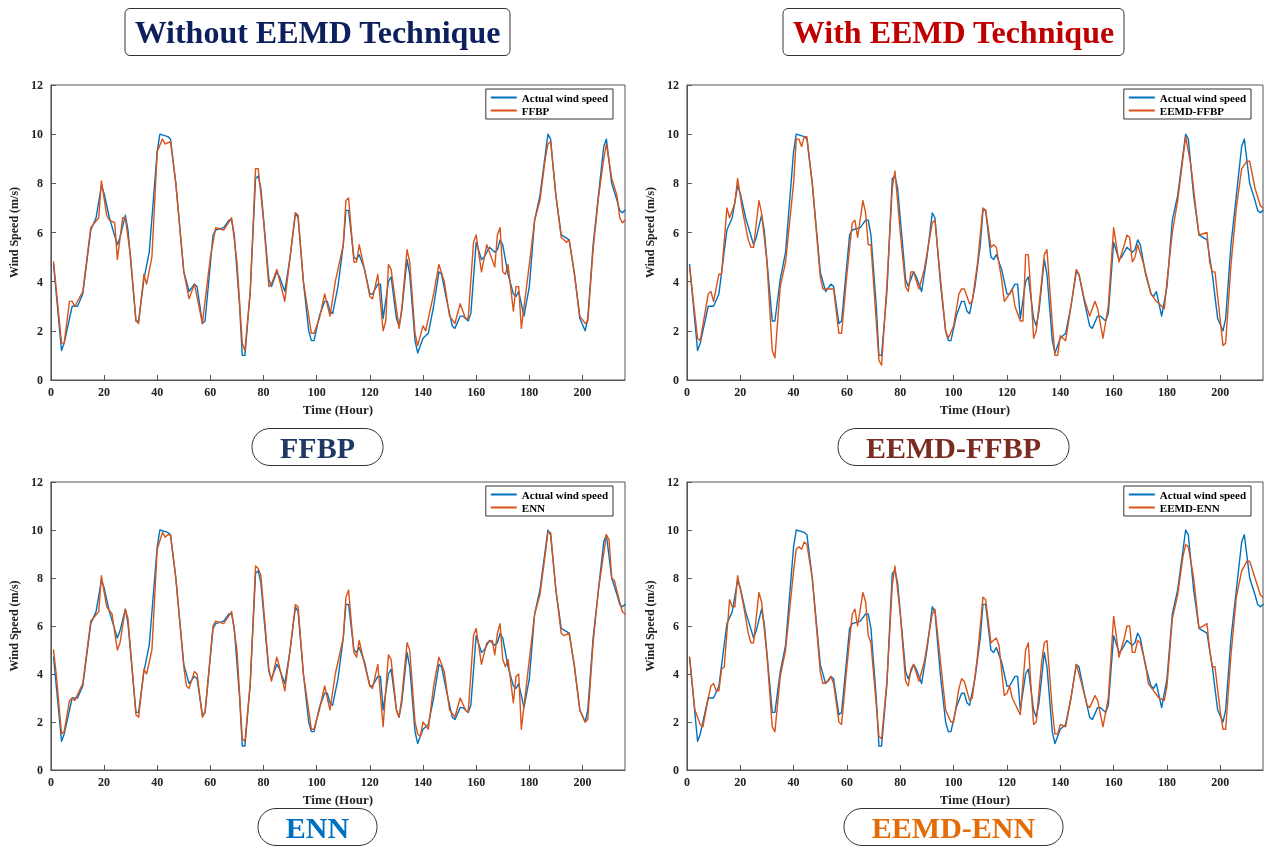 Image resolution: width=1271 pixels, height=850 pixels. Describe the element at coordinates (535, 110) in the screenshot. I see `legend-label: FFBP` at that location.